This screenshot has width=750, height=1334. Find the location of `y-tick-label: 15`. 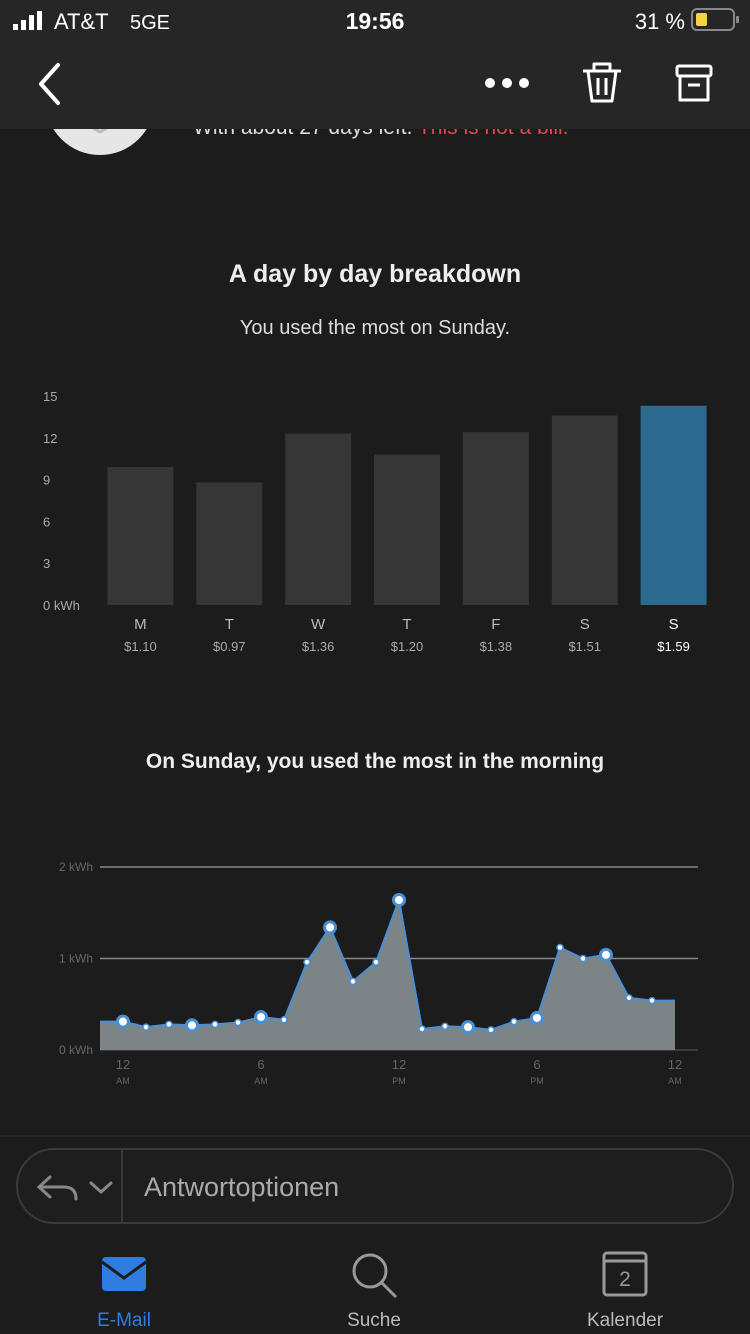

y-tick-label: 15 is located at coordinates (50, 396).